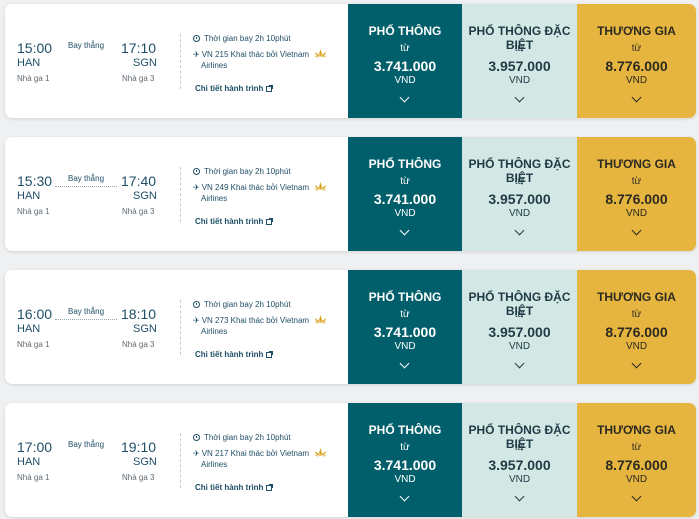 The width and height of the screenshot is (699, 519). What do you see at coordinates (35, 314) in the screenshot?
I see `departure-time: 16:00` at bounding box center [35, 314].